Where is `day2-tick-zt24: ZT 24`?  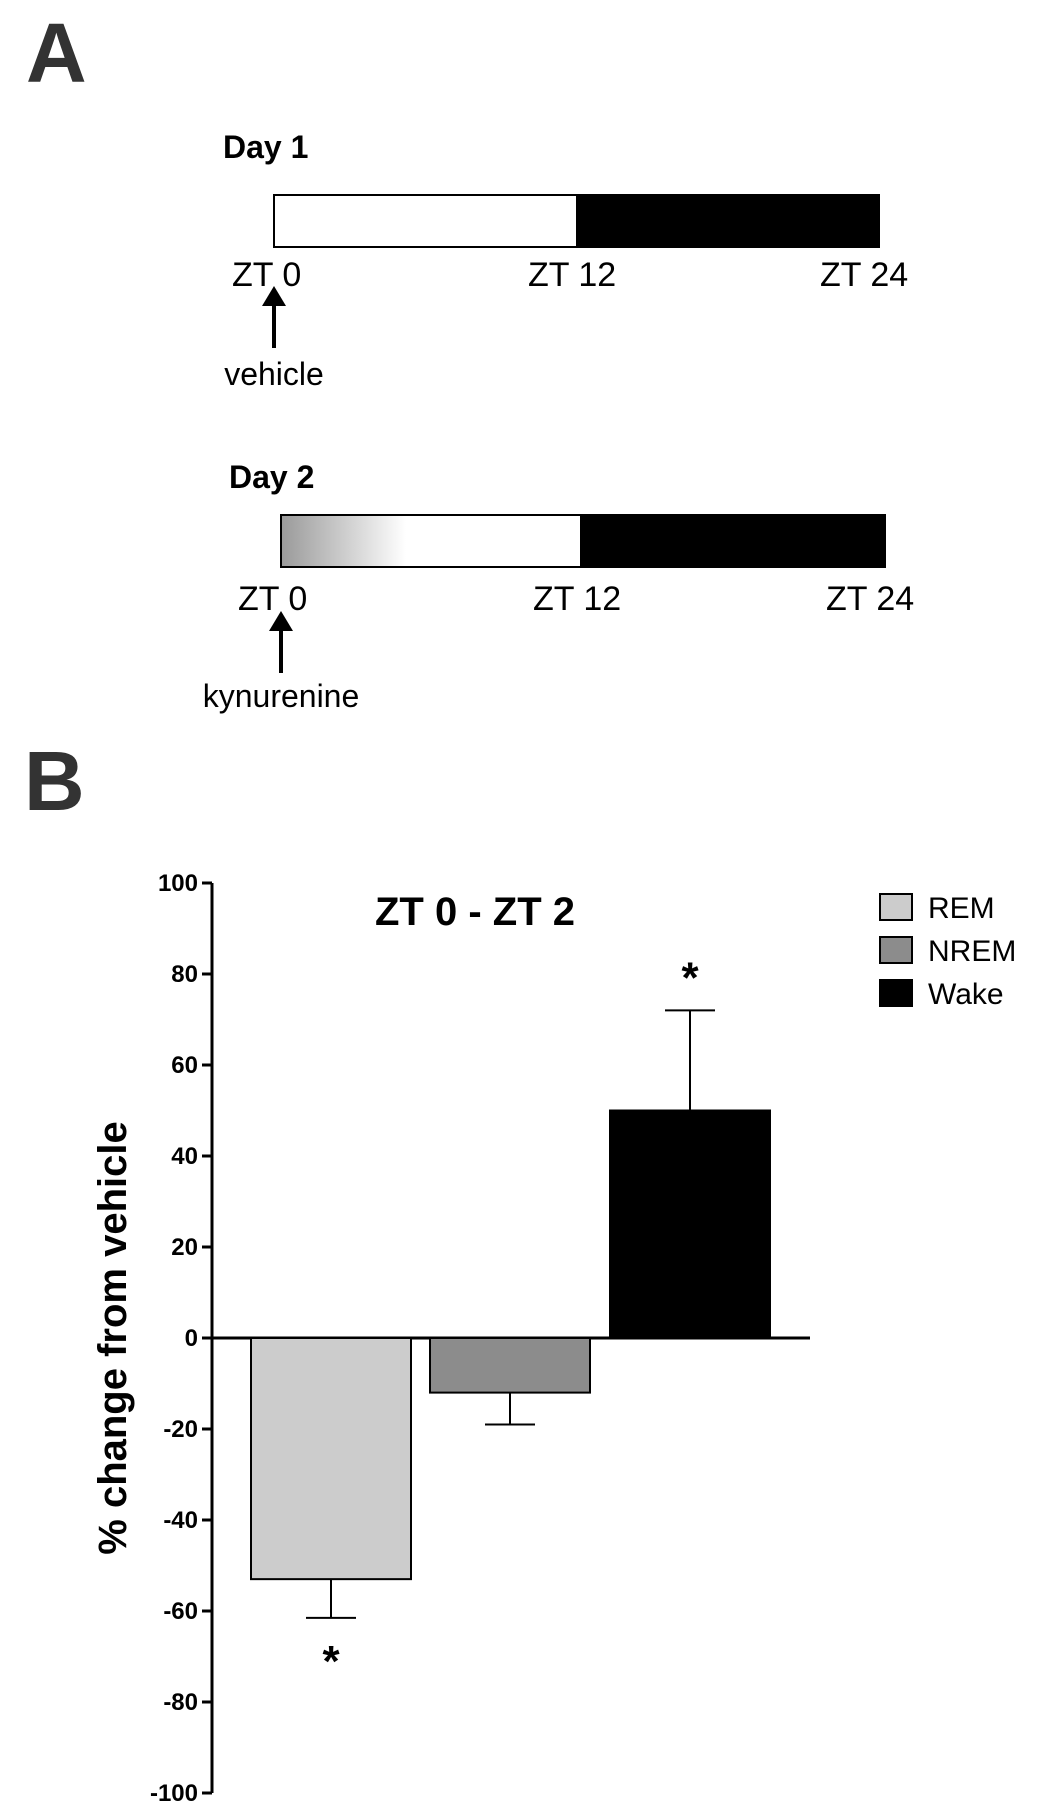 day2-tick-zt24: ZT 24 is located at coordinates (870, 599).